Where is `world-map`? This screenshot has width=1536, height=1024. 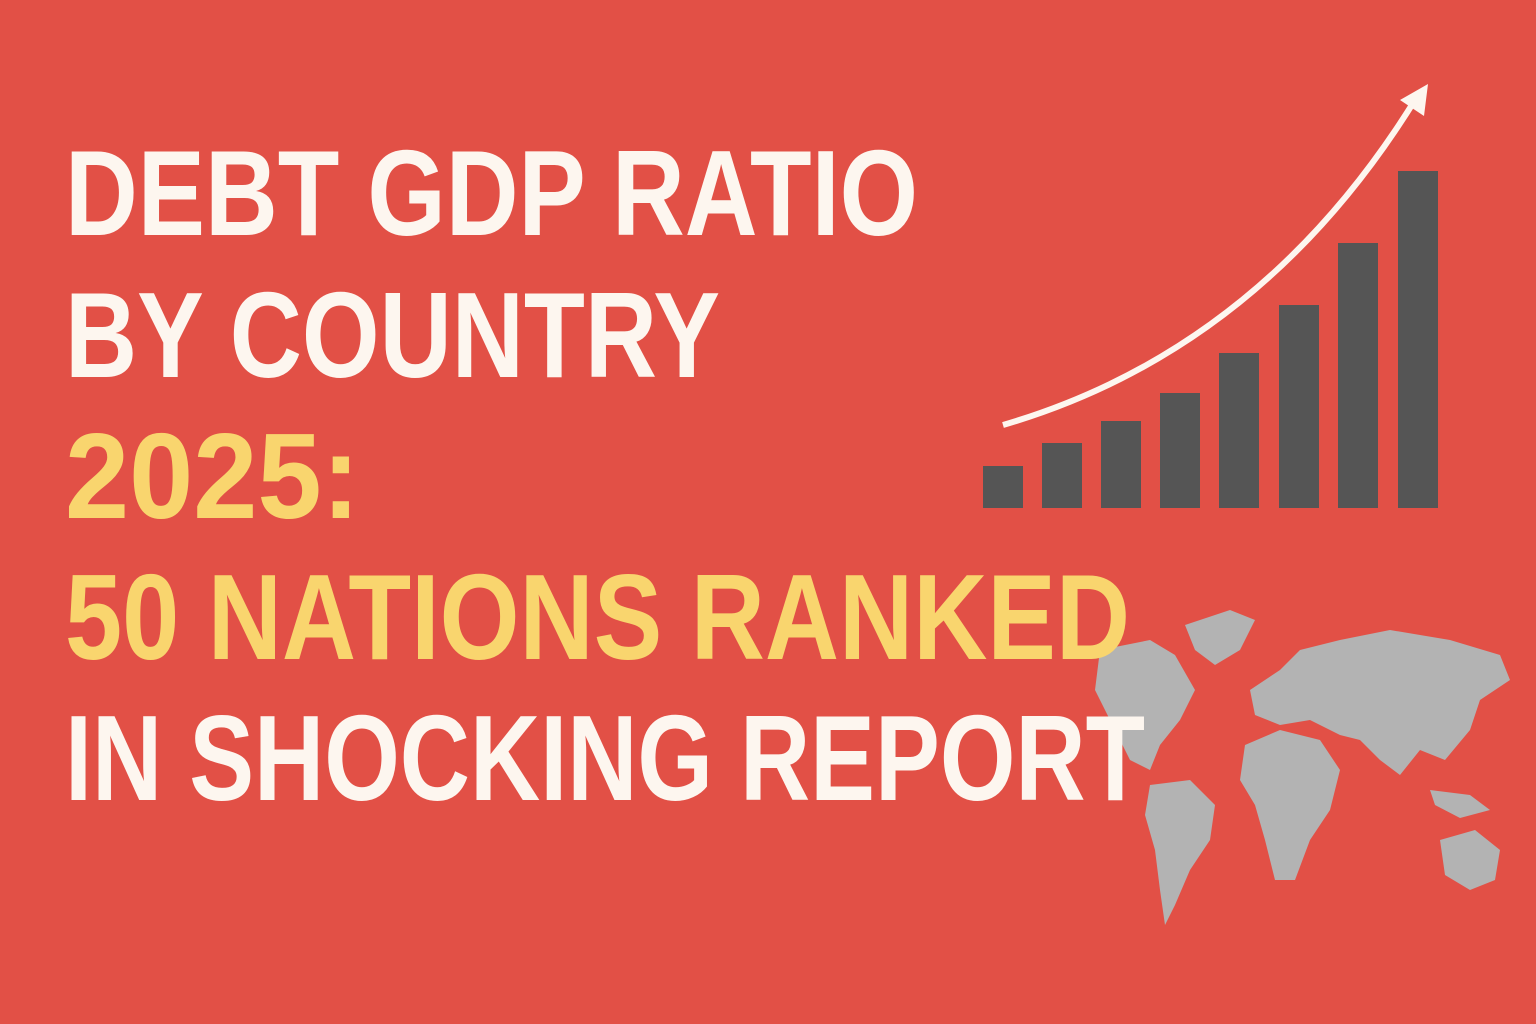 world-map is located at coordinates (1302, 767).